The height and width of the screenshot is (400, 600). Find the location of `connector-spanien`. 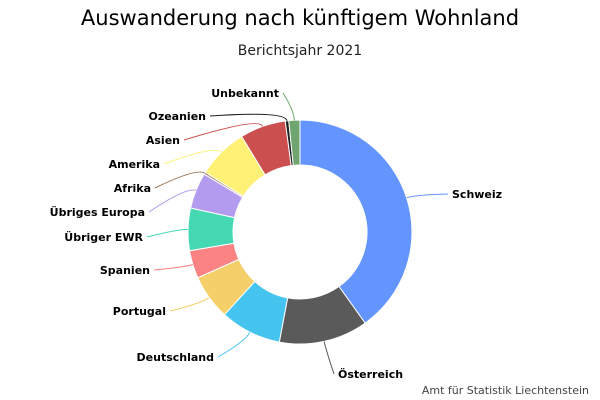

connector-spanien is located at coordinates (173, 267).